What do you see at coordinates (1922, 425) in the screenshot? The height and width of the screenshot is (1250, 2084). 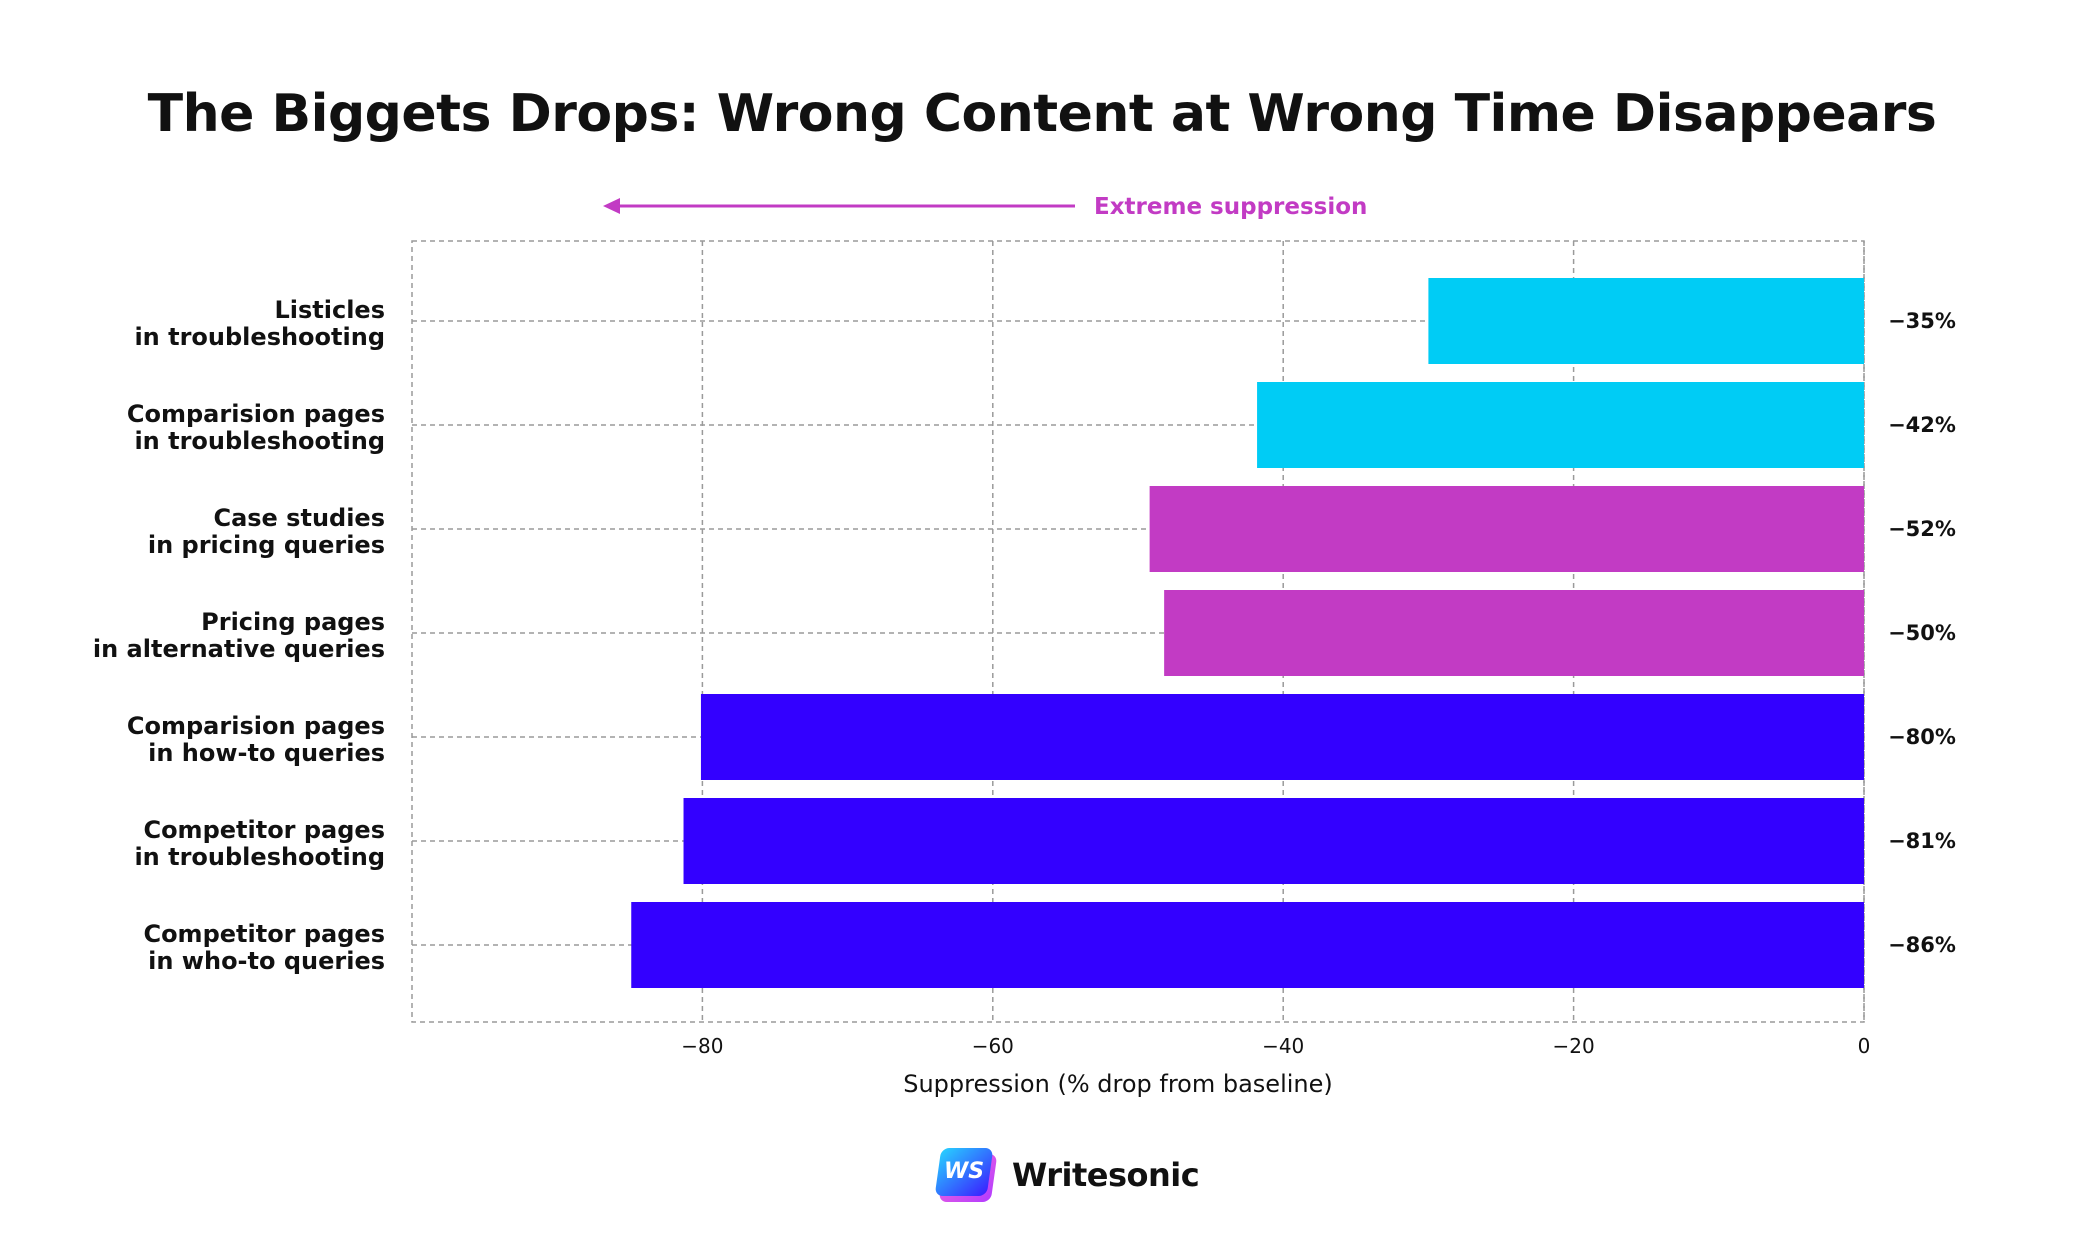 I see `value-label: −42%` at bounding box center [1922, 425].